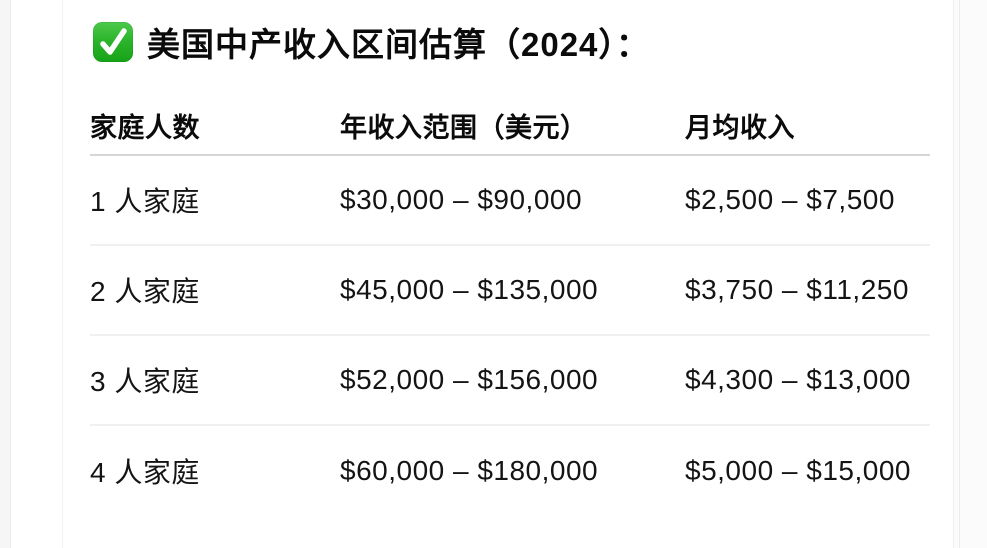 This screenshot has height=548, width=987. Describe the element at coordinates (469, 289) in the screenshot. I see `cell-annual-range: $45,000 – $135,000` at that location.